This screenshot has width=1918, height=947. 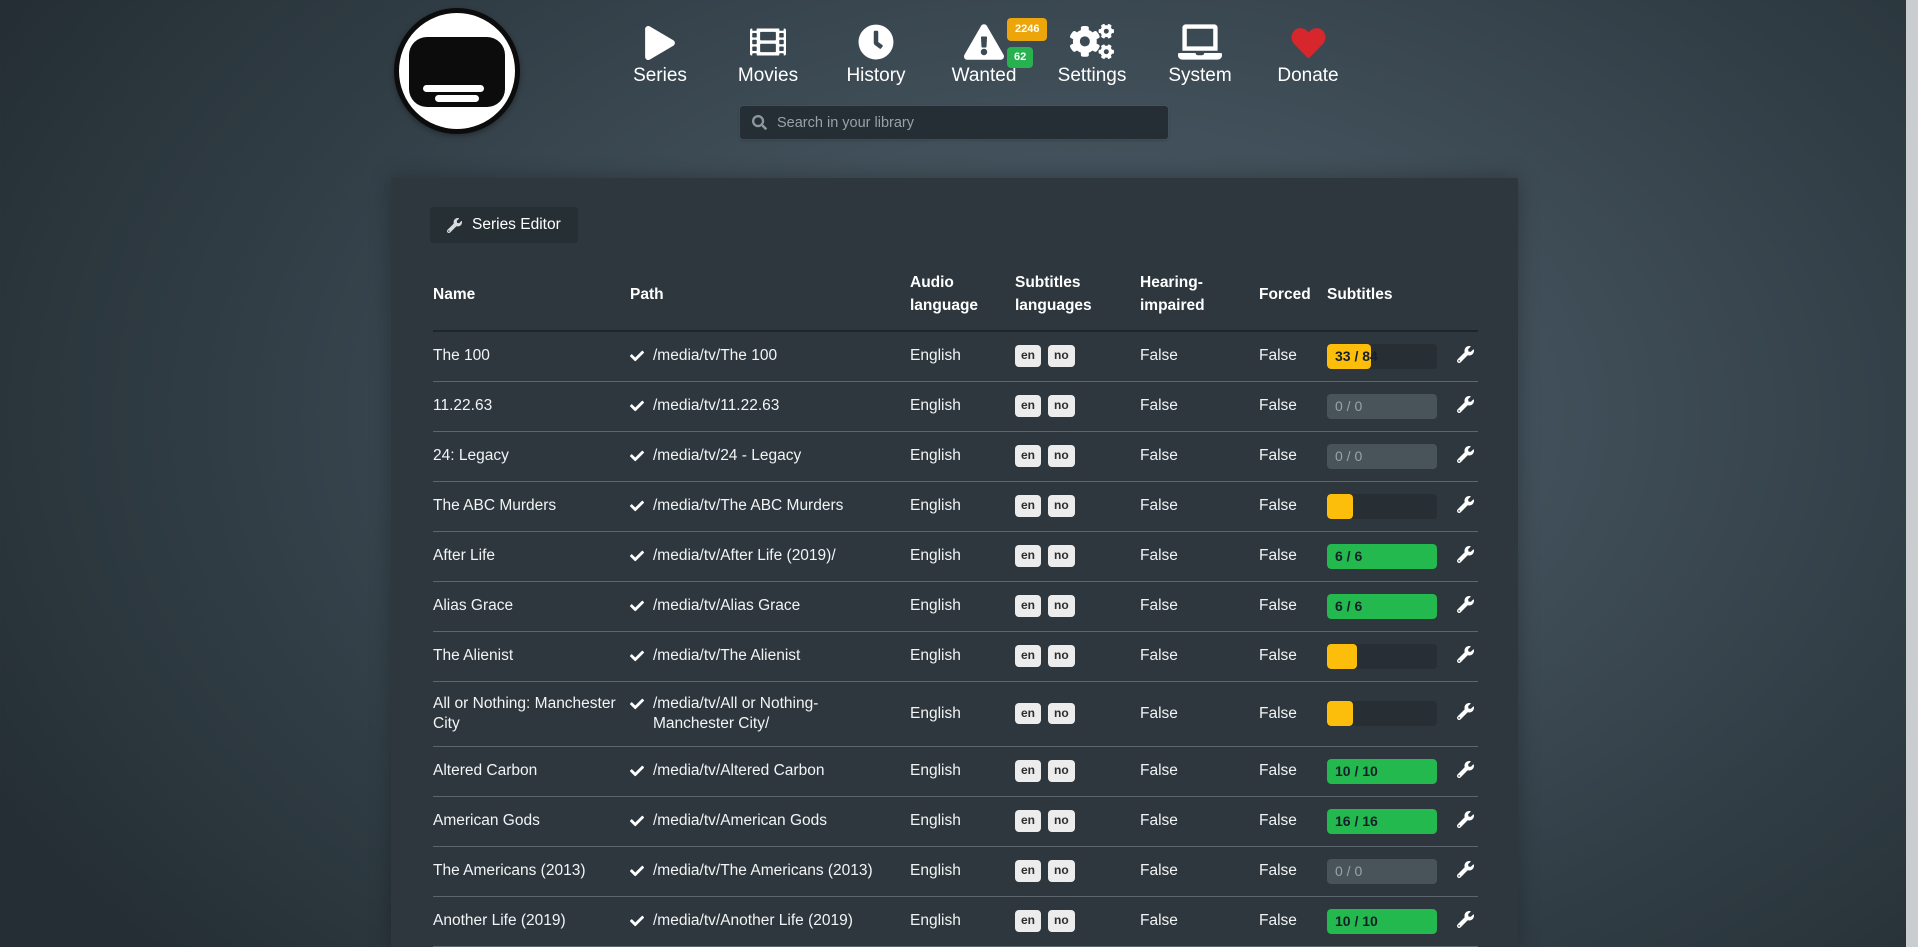 I want to click on series-path: /media/tv/The Americans (2013), so click(x=770, y=871).